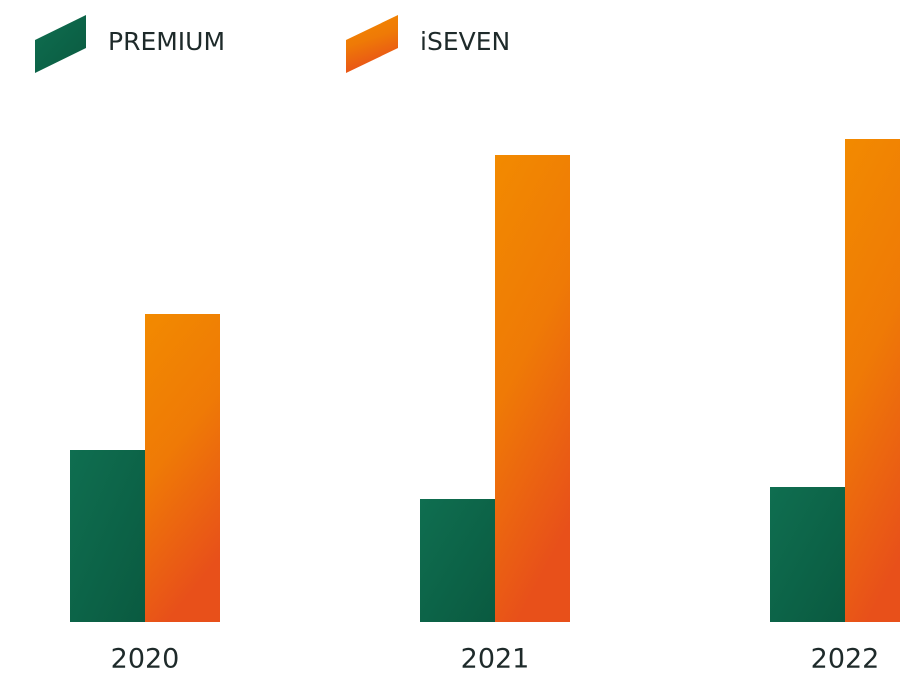 This screenshot has height=675, width=900. I want to click on legend-label: iSEVEN, so click(465, 41).